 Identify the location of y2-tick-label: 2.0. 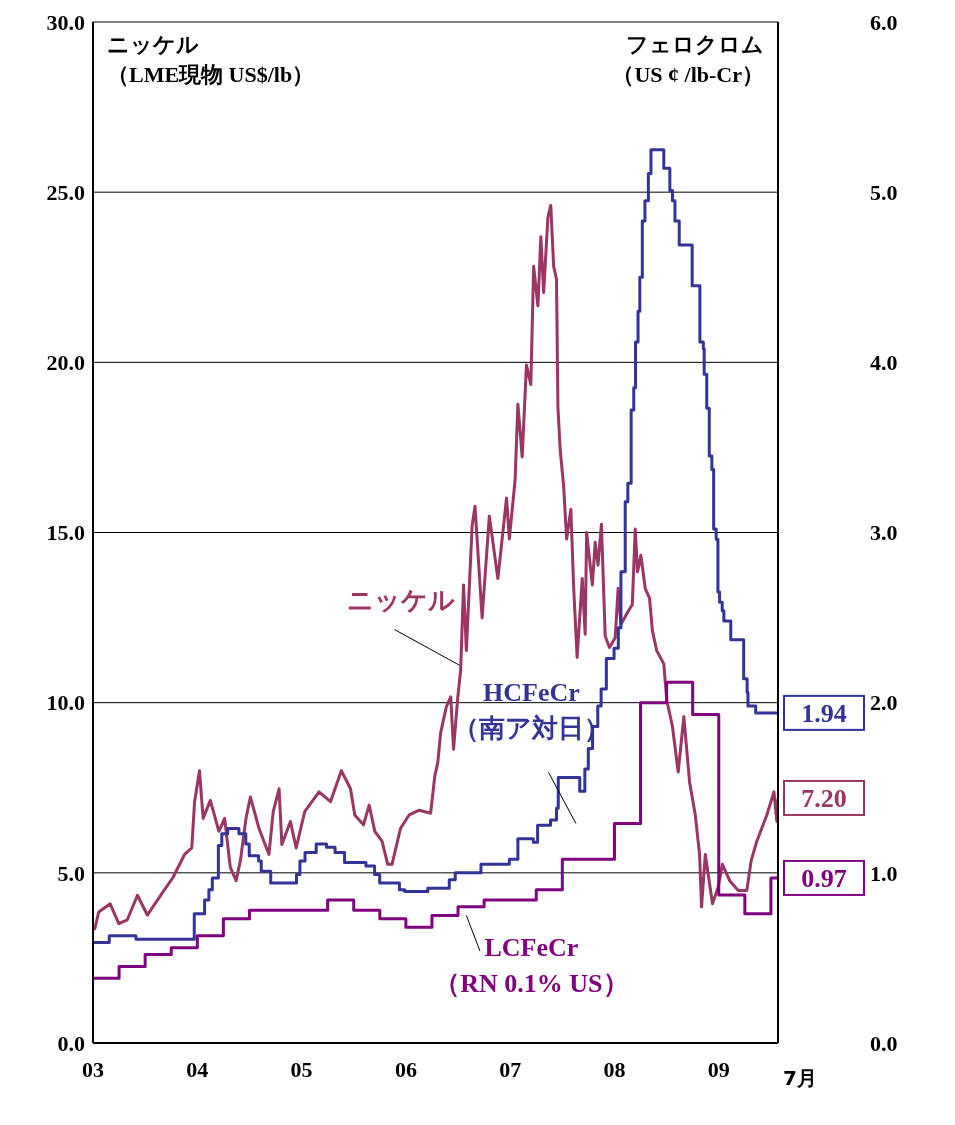
(884, 703).